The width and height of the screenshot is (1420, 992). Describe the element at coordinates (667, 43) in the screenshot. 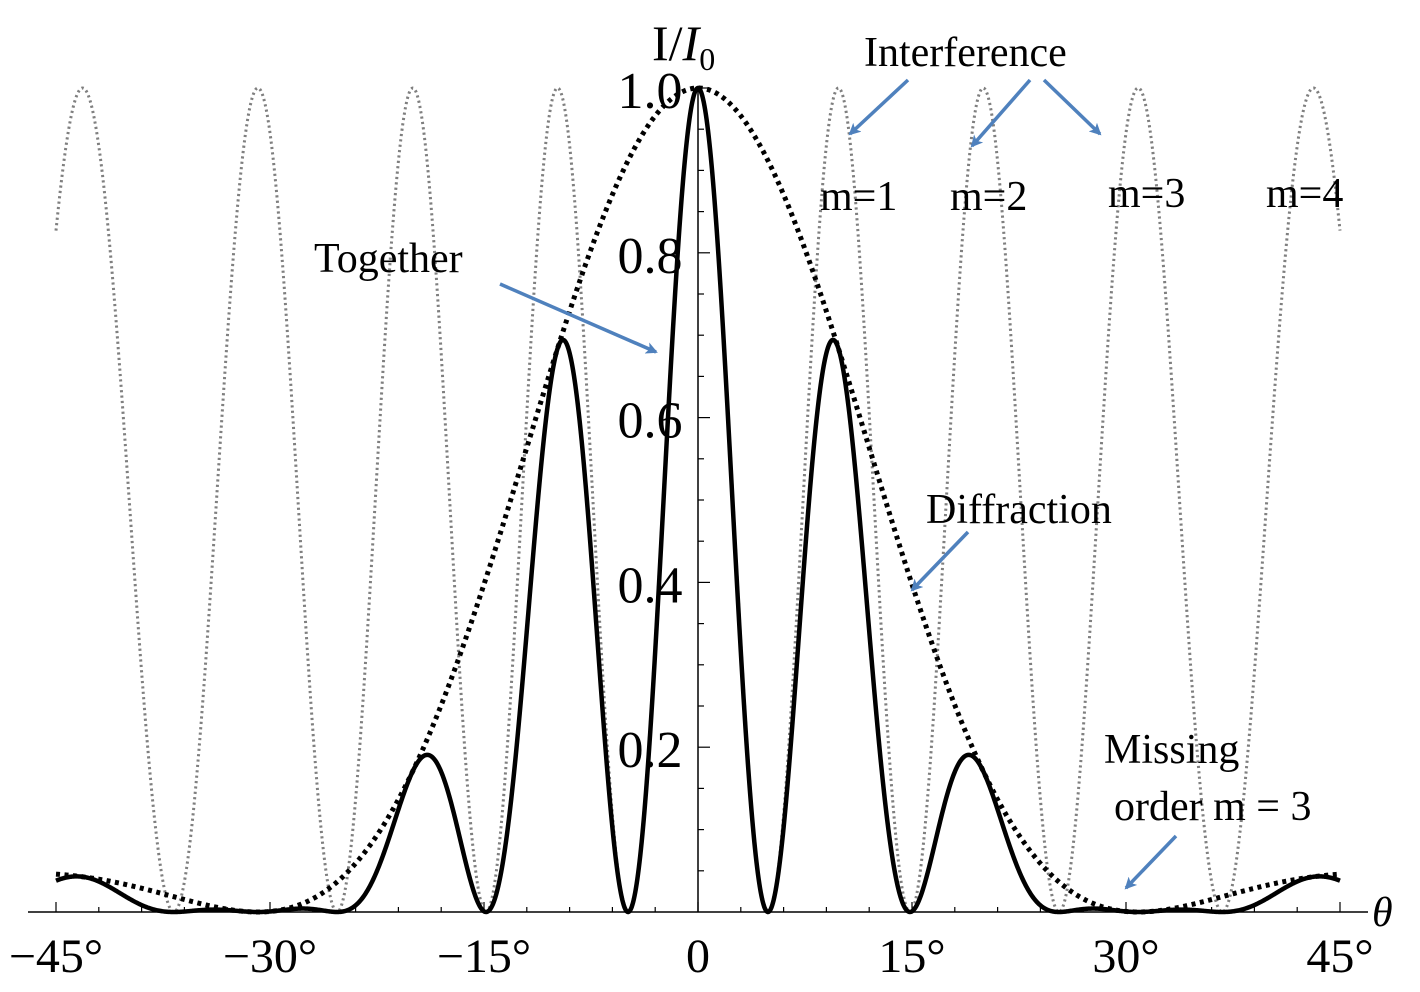

I see `y-axis-label-main: I/` at that location.